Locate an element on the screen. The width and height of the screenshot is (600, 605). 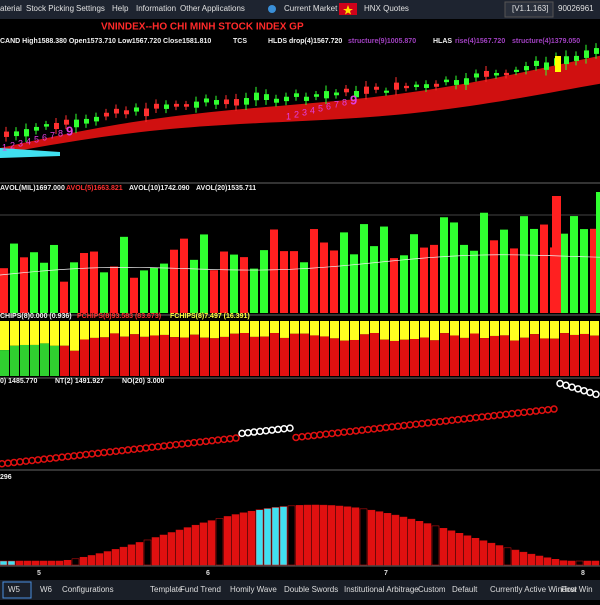
menu-item: Settings is located at coordinates (90, 8).